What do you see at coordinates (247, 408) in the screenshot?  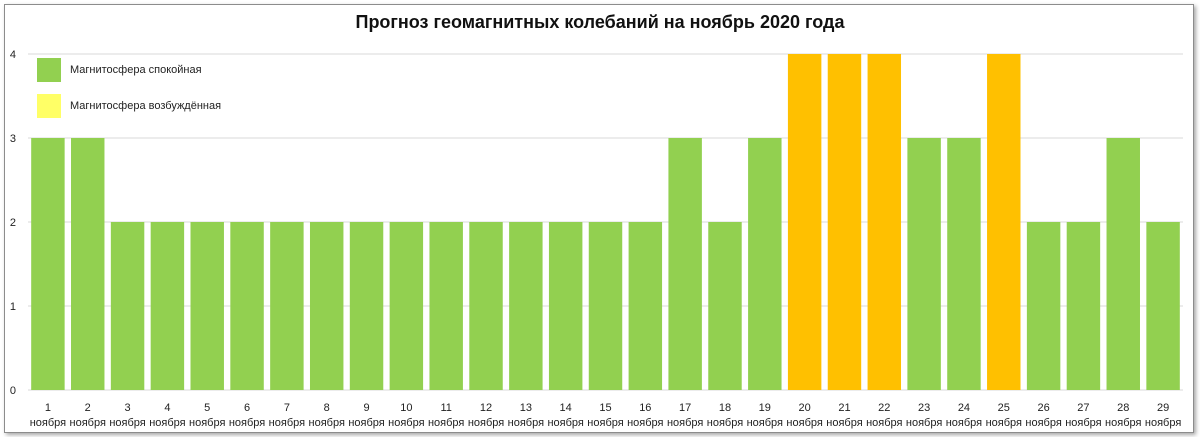 I see `x-tick-day: 6` at bounding box center [247, 408].